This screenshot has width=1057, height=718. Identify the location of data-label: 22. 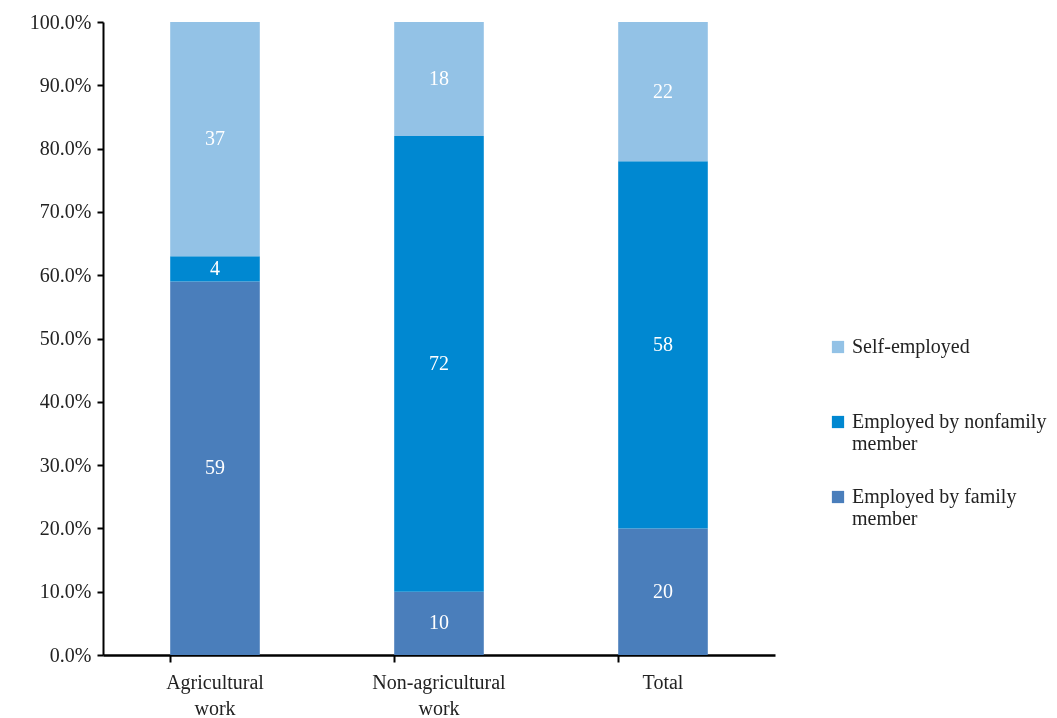
(663, 90).